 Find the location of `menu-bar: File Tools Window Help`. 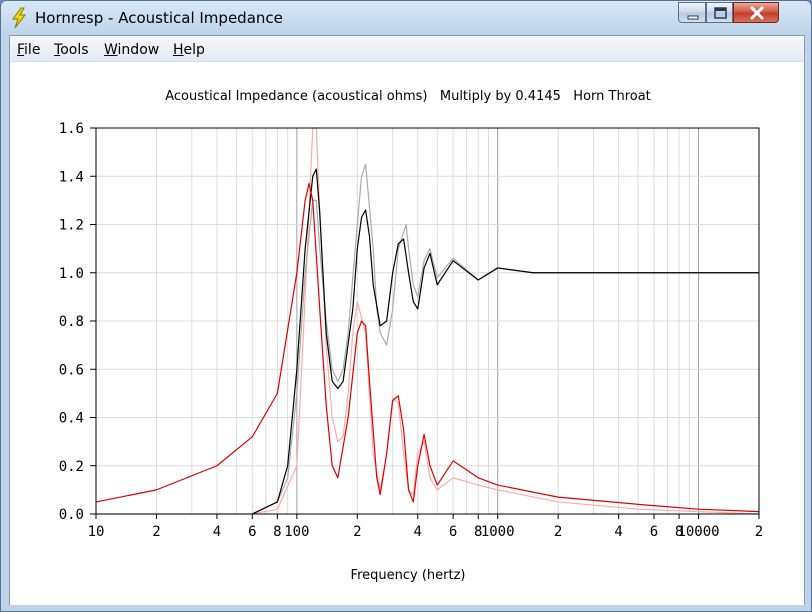

menu-bar: File Tools Window Help is located at coordinates (407, 49).